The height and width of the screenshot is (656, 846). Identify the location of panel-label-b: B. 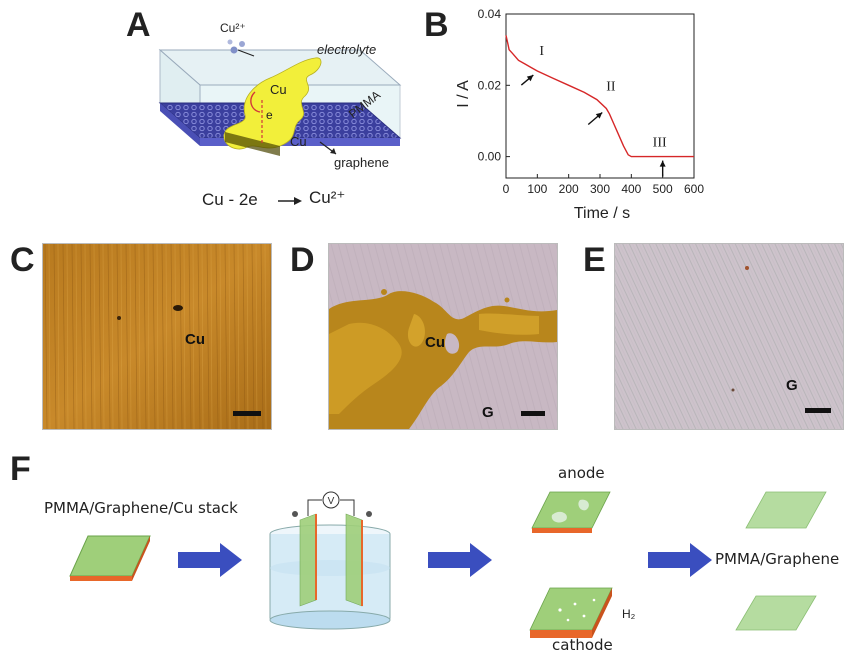
(436, 25).